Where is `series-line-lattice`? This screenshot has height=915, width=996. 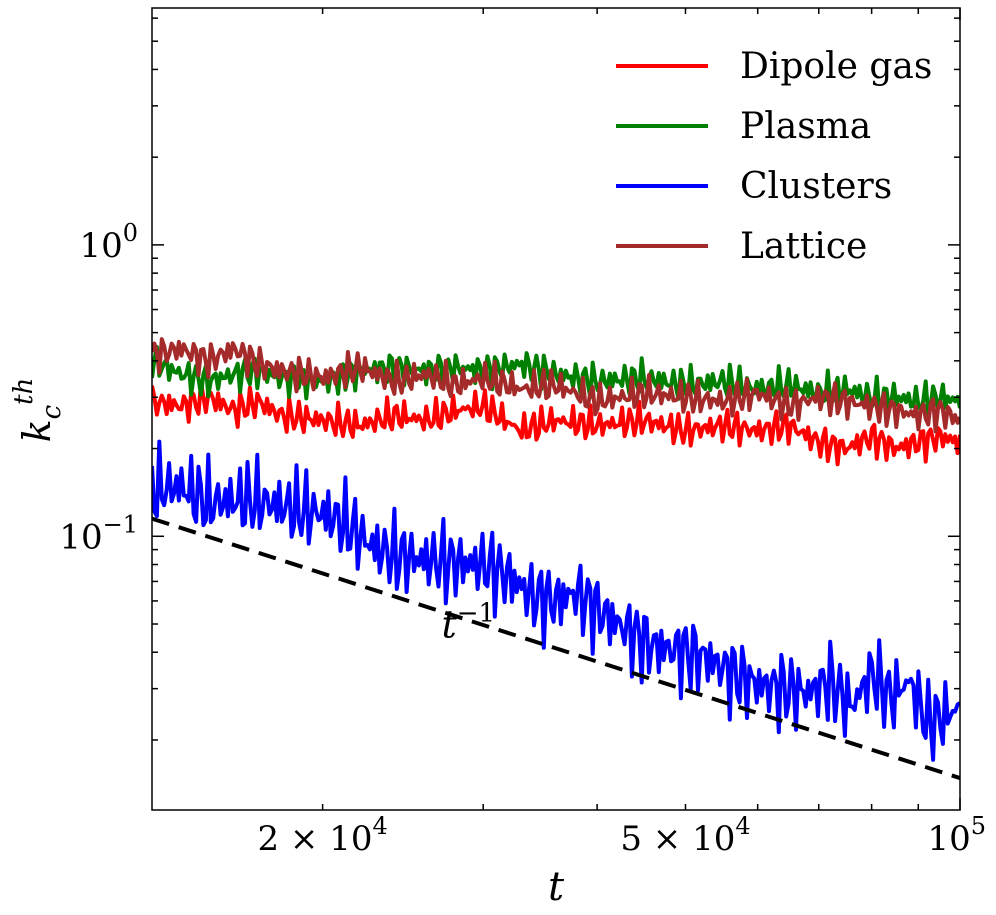 series-line-lattice is located at coordinates (556, 385).